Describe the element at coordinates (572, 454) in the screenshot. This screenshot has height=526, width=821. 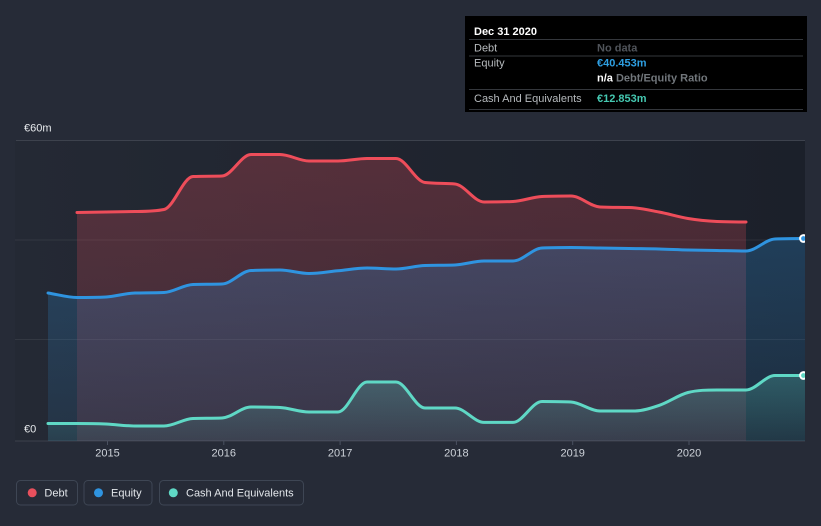
I see `svg-text: 2019` at that location.